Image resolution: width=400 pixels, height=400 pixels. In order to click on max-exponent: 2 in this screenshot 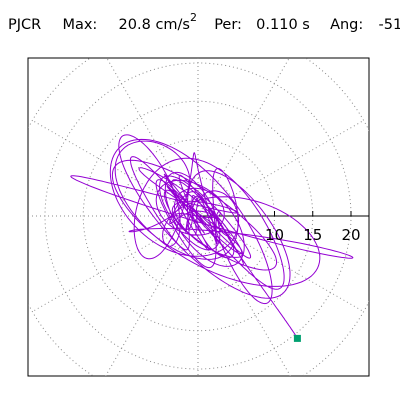, I will do `click(193, 17)`.